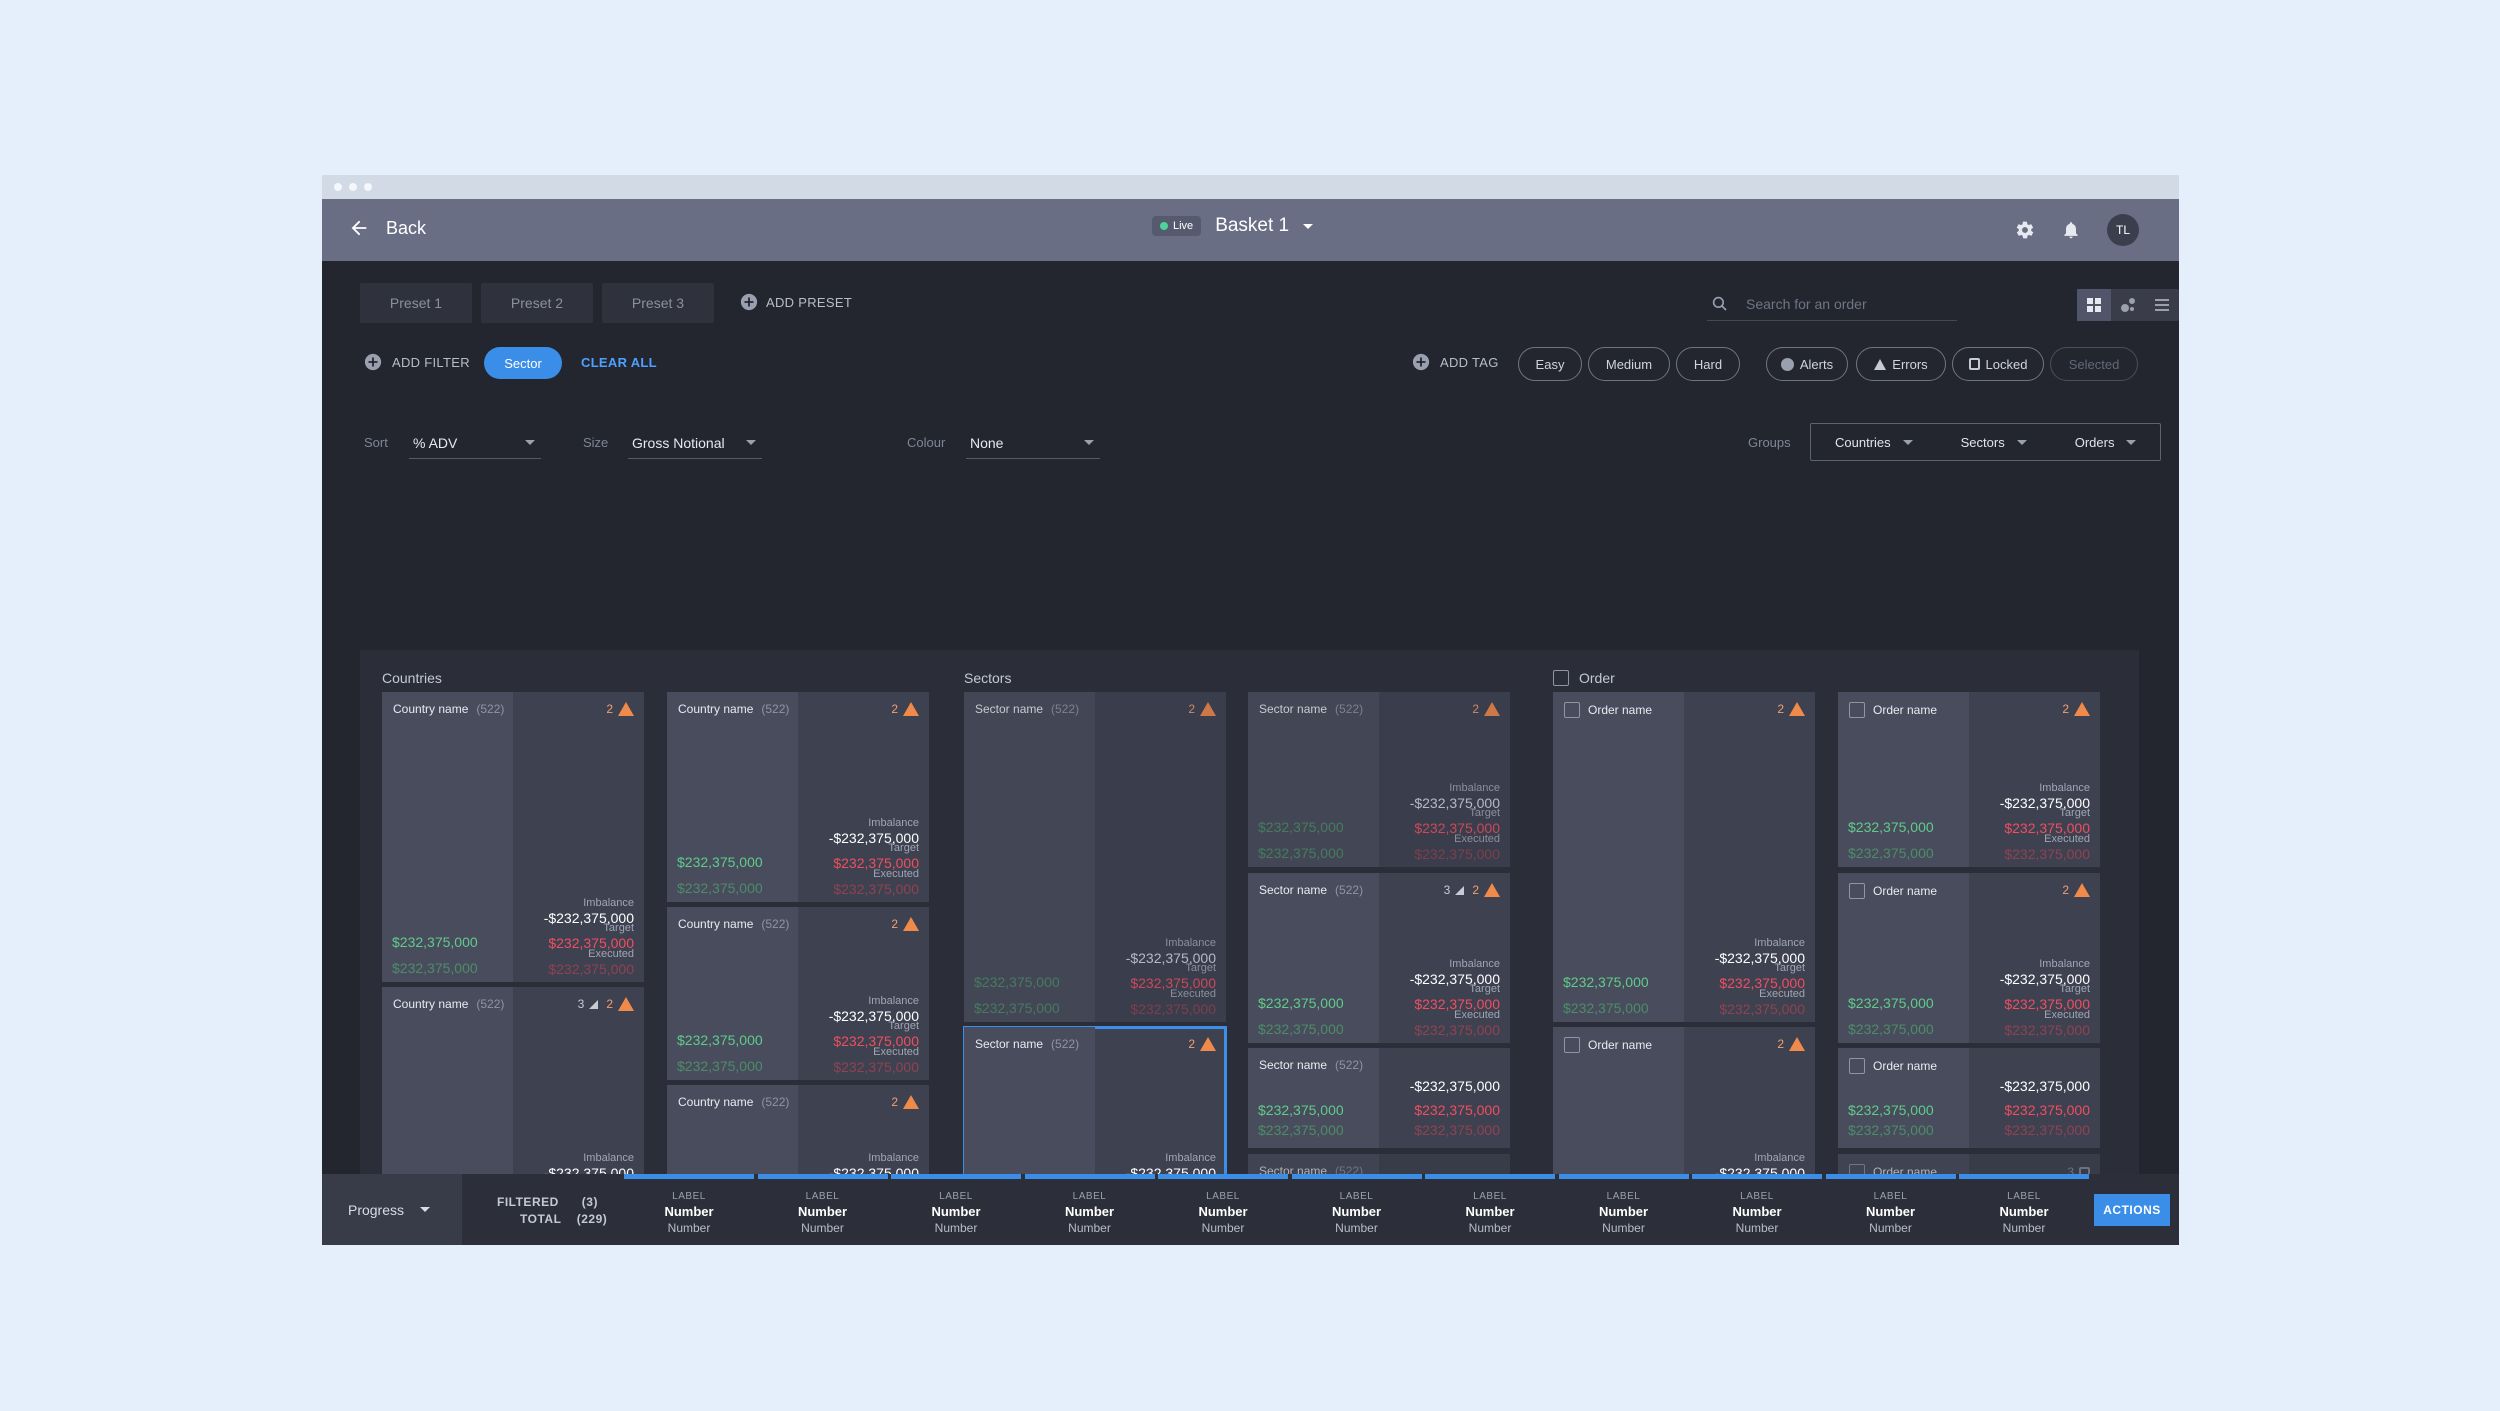 This screenshot has width=2500, height=1411. I want to click on window-chrome, so click(1250, 187).